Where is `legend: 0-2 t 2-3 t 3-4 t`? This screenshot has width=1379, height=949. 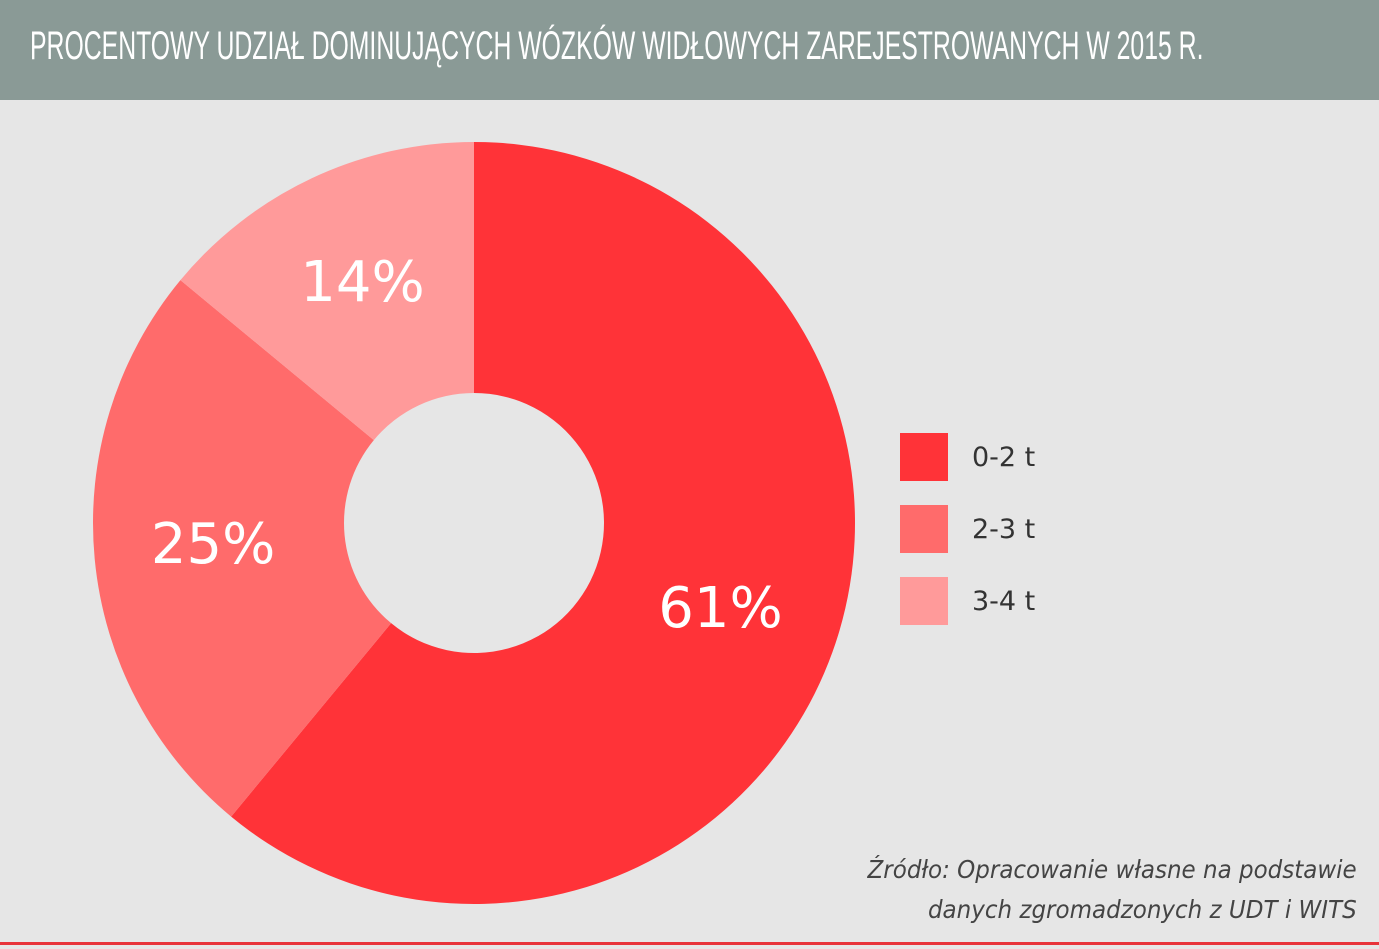
legend: 0-2 t 2-3 t 3-4 t is located at coordinates (967, 541).